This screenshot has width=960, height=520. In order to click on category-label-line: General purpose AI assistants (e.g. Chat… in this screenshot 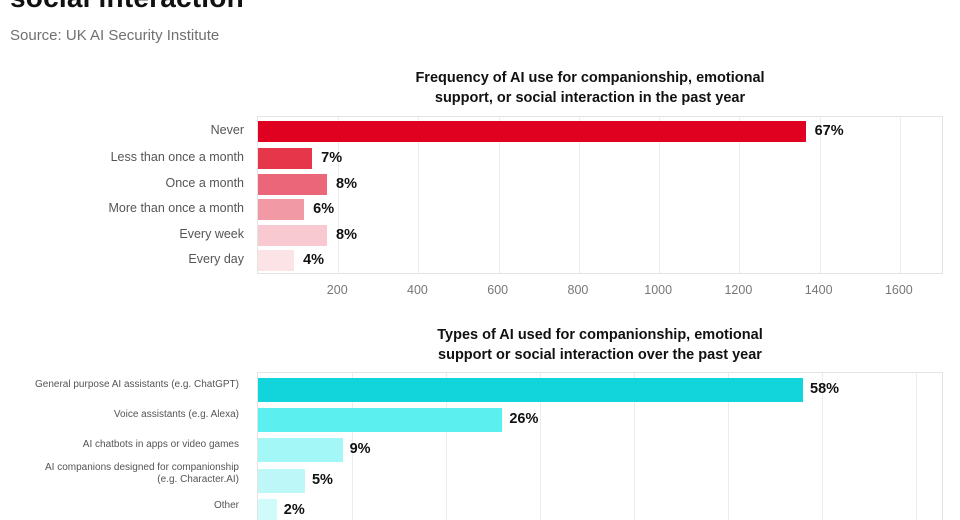, I will do `click(137, 384)`.